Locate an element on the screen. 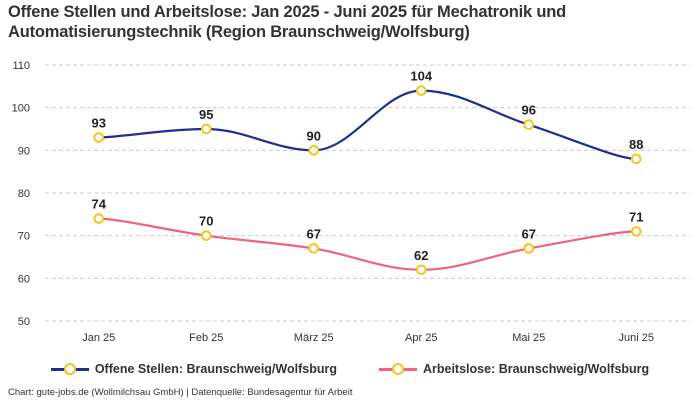 This screenshot has width=700, height=400. data-label-arbeitslose: 74 is located at coordinates (99, 204).